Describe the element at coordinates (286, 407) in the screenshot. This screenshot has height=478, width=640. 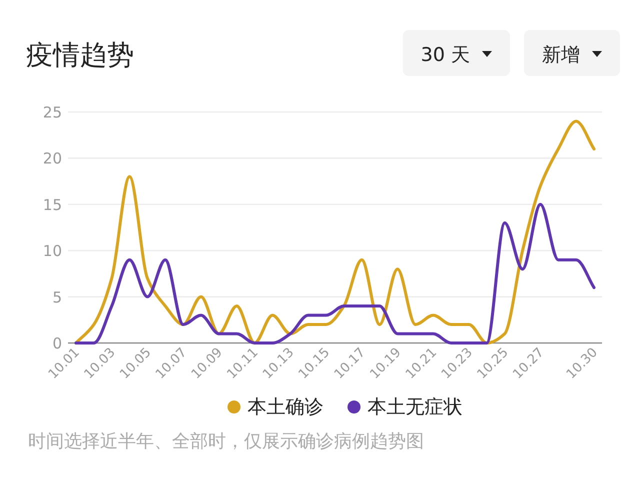
I see `legend-label: 本土确诊` at that location.